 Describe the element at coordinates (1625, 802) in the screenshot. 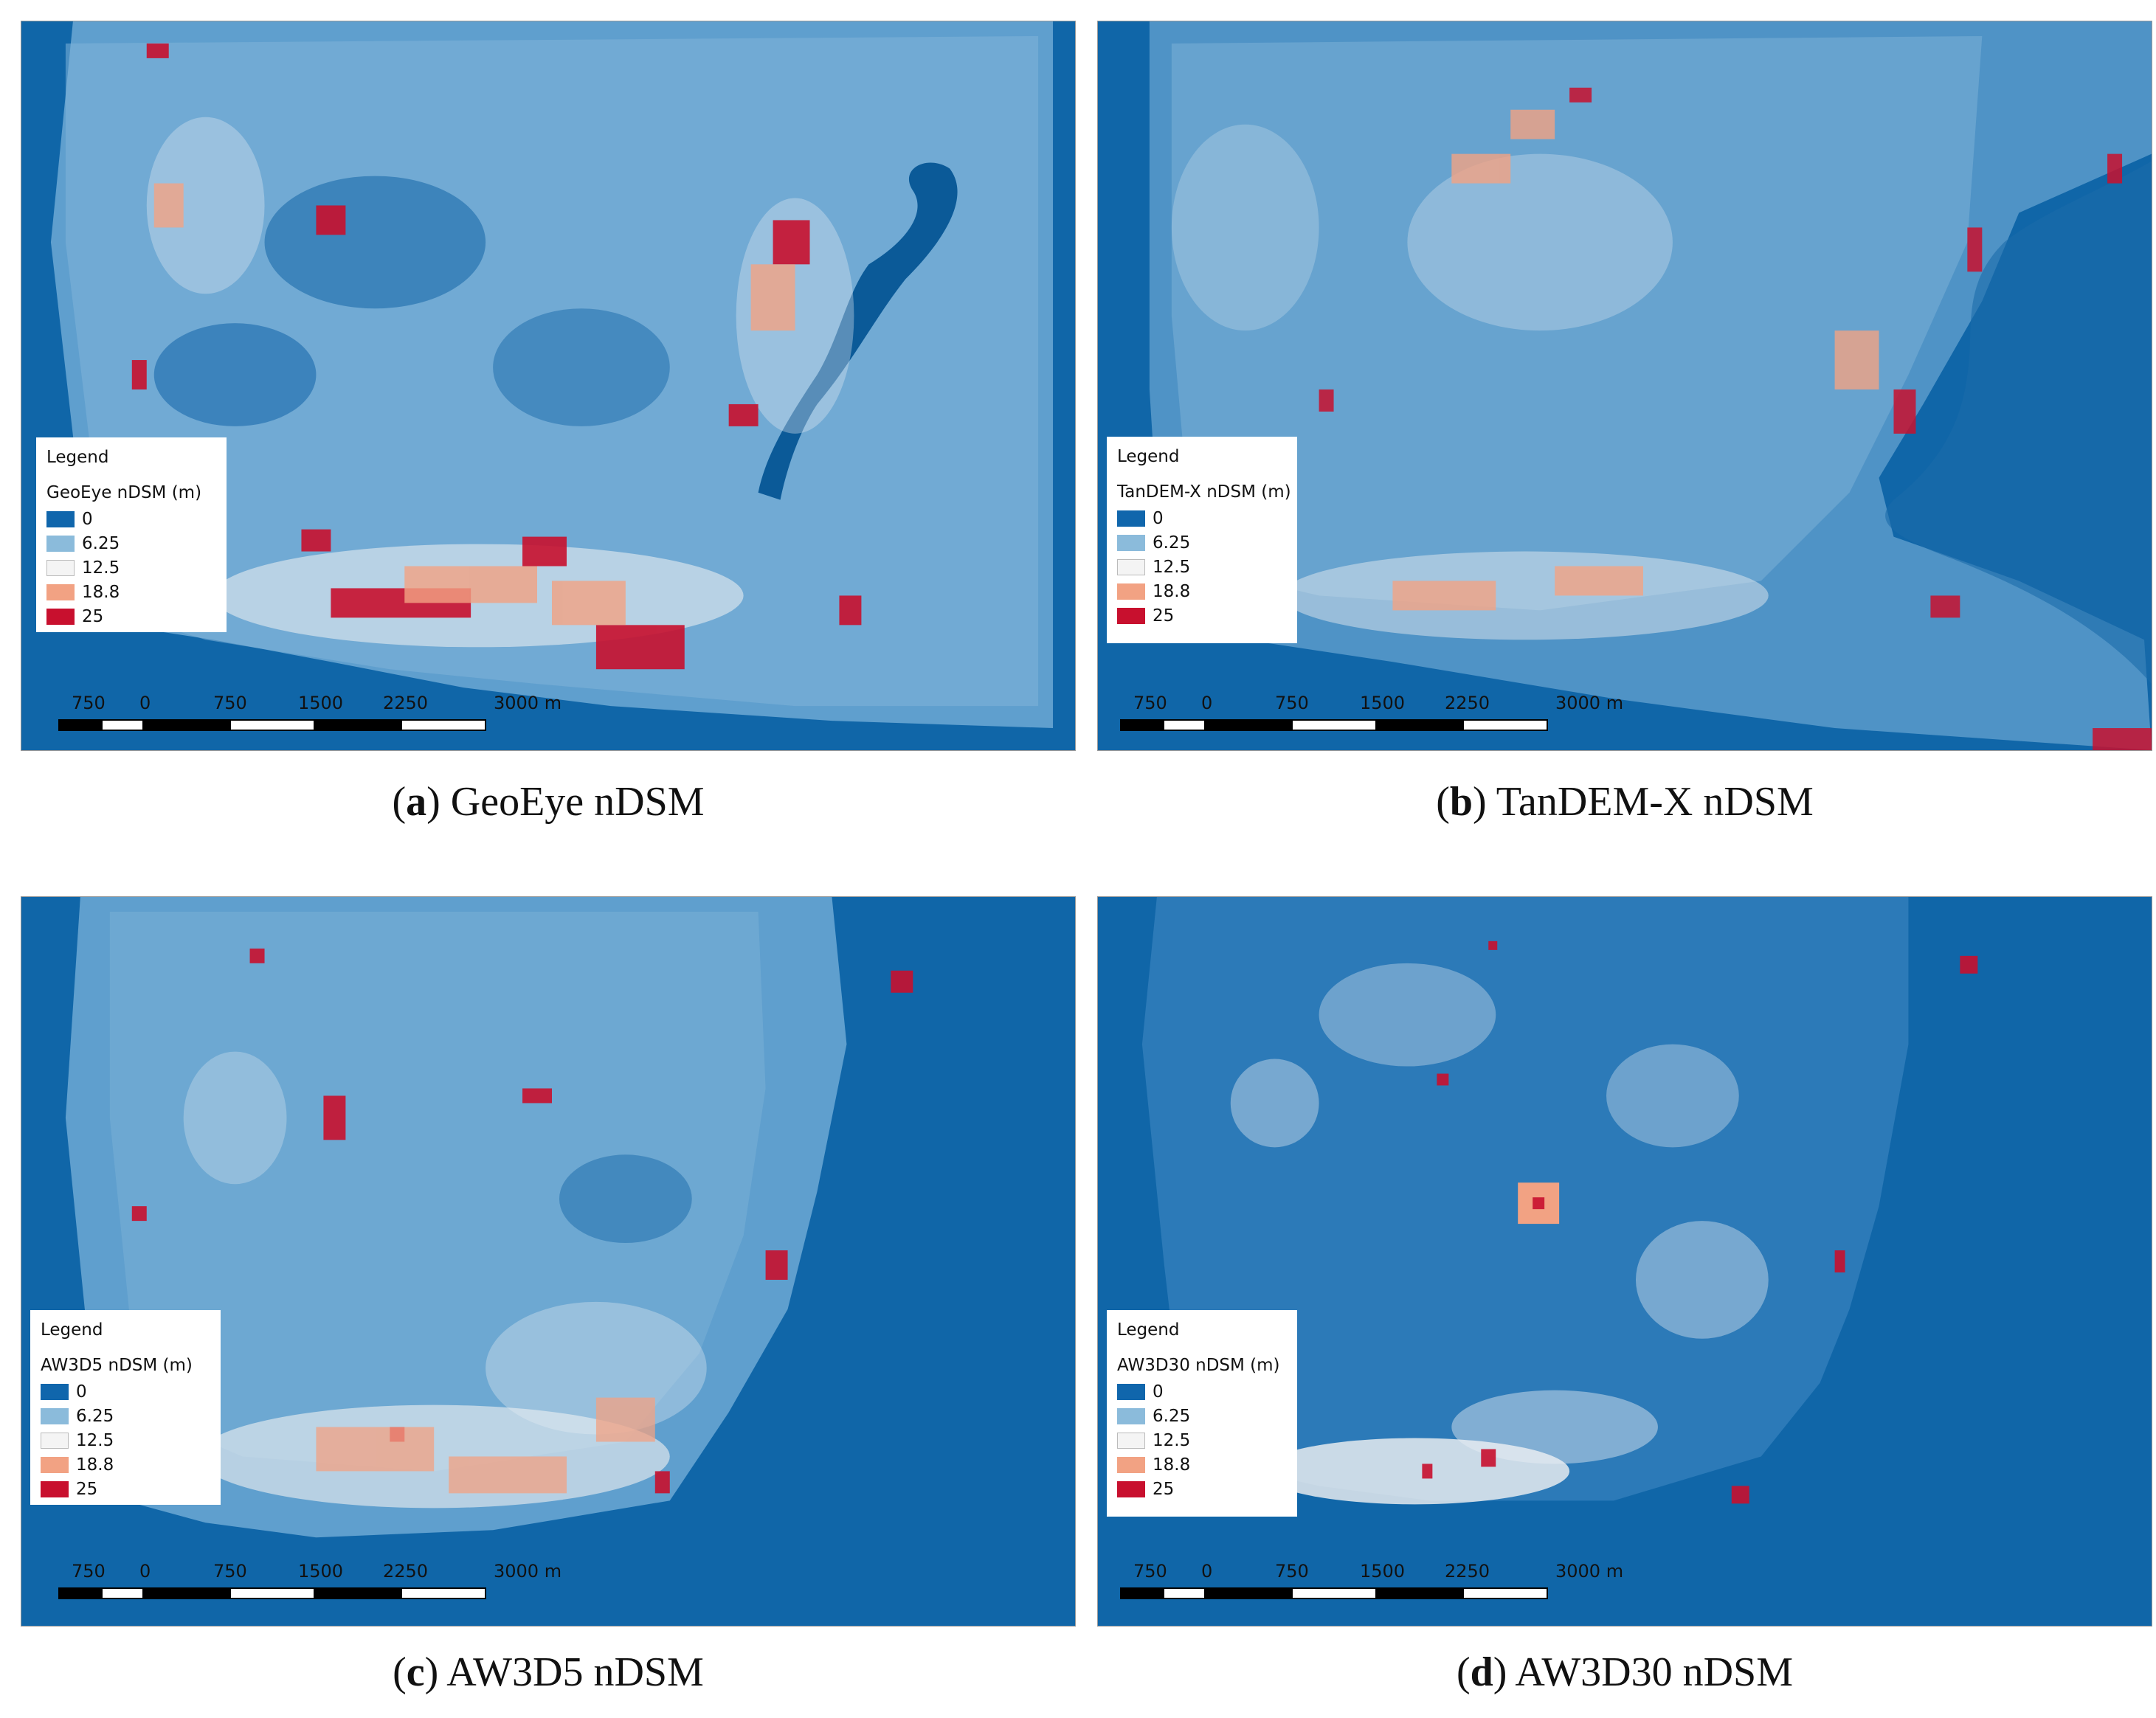

I see `caption-b: (b) TanDEM-X nDSM` at that location.